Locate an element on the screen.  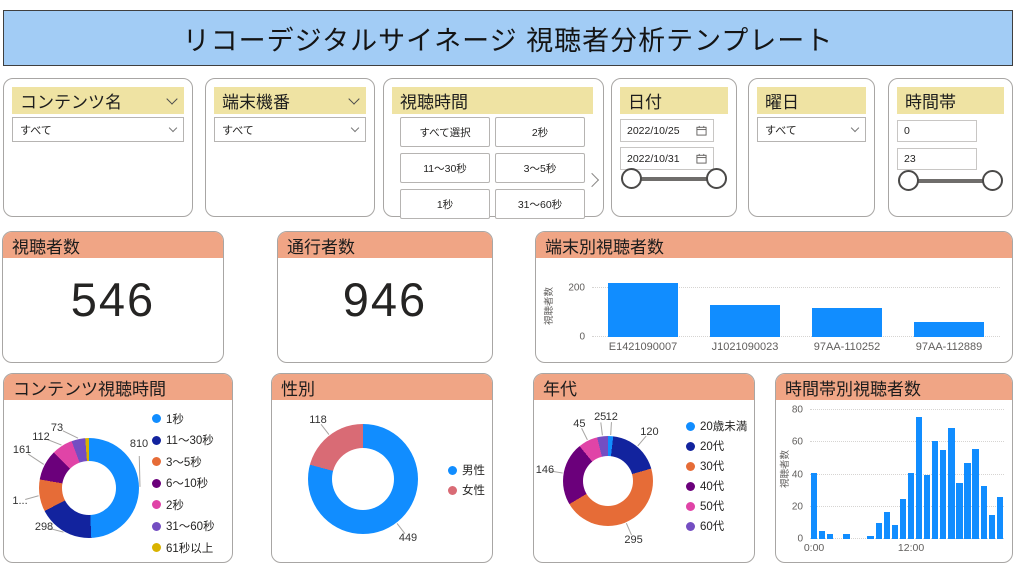
legend-item: 20代 is located at coordinates (716, 446).